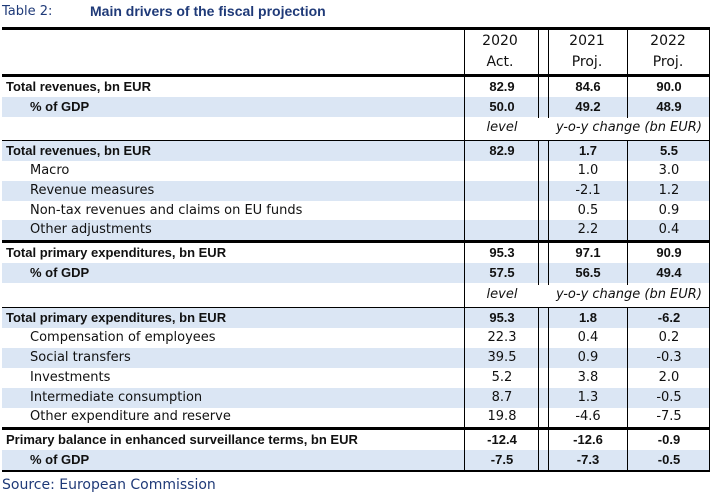 The width and height of the screenshot is (713, 498). Describe the element at coordinates (356, 191) in the screenshot. I see `table-row: Revenue measures -2.1 1.2` at that location.